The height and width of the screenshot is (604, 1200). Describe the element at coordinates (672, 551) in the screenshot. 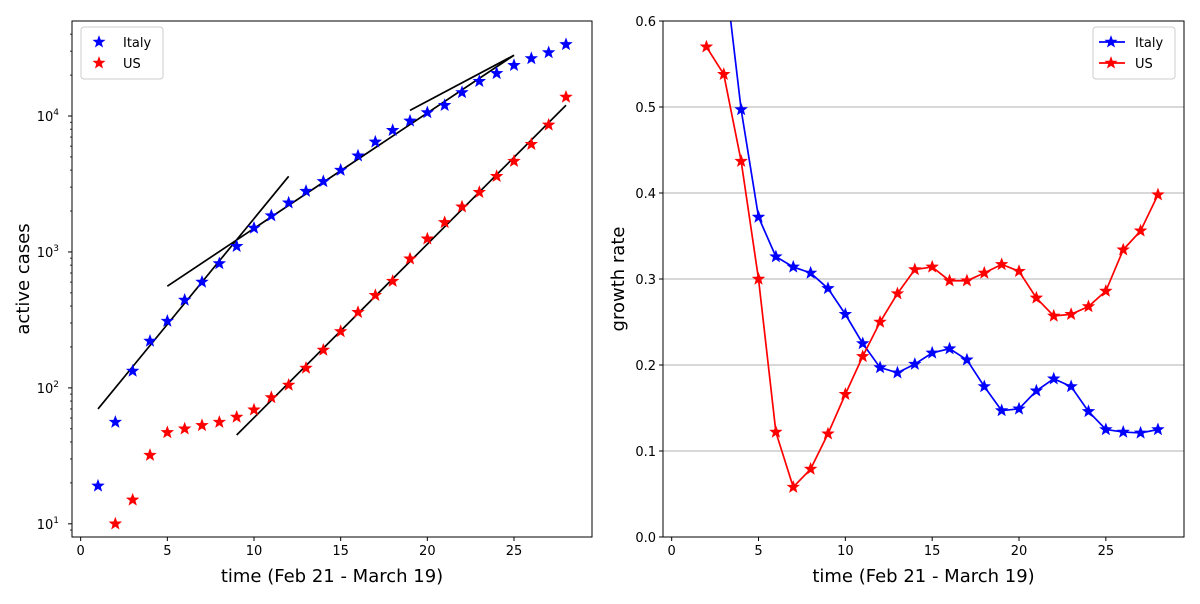

I see `x-tick-label: 0` at that location.